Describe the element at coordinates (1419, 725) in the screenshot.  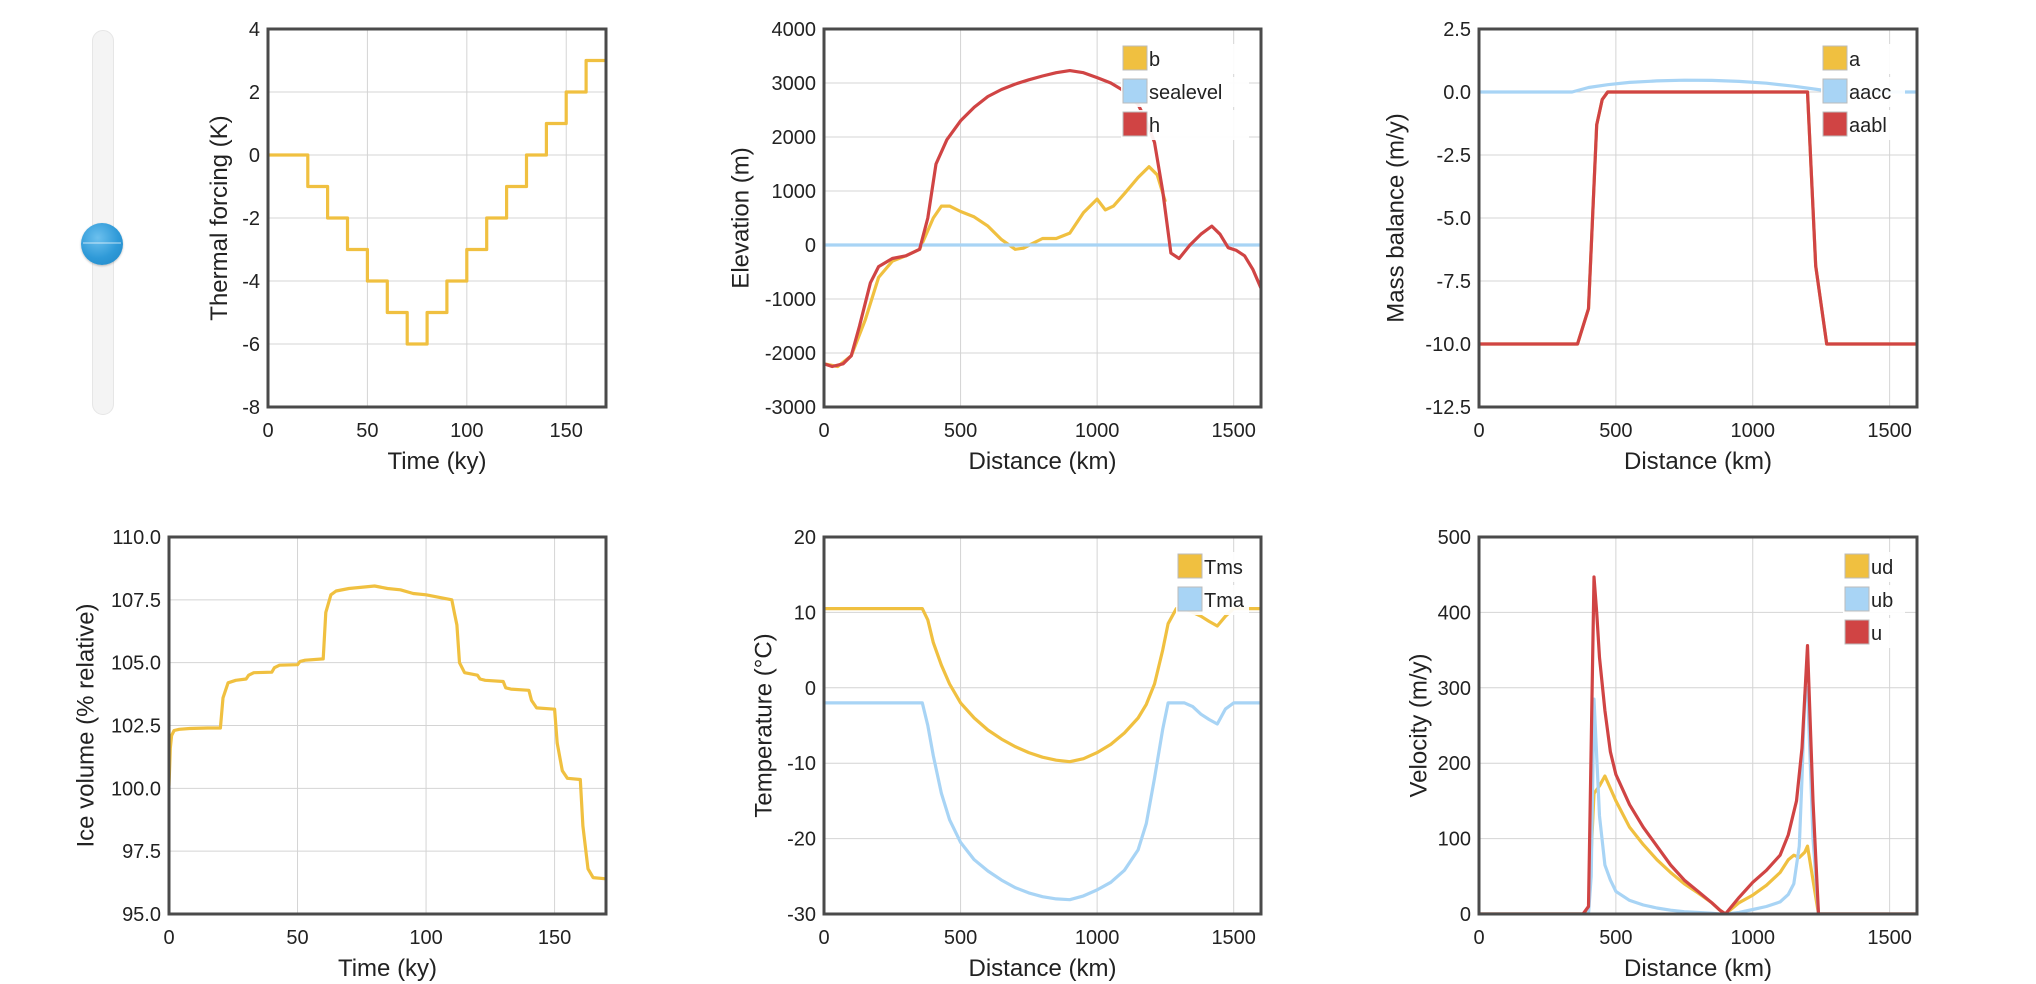
I see `y-axis-label: Velocity (m/y)` at that location.